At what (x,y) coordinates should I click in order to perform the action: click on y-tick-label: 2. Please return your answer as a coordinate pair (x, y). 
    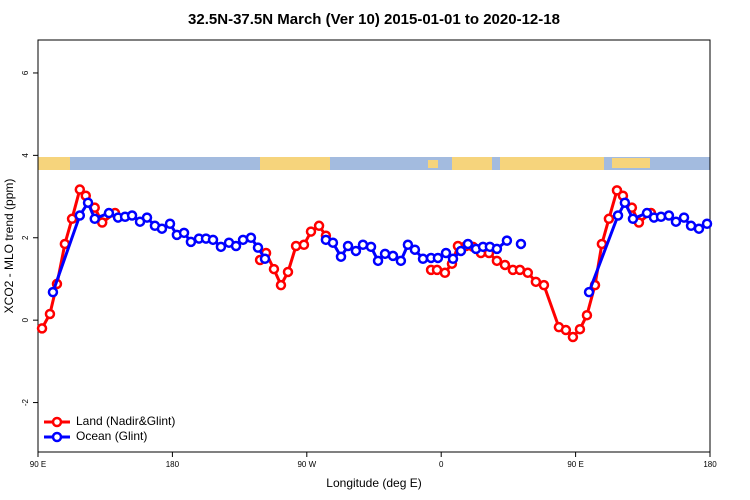
    Looking at the image, I should click on (25, 237).